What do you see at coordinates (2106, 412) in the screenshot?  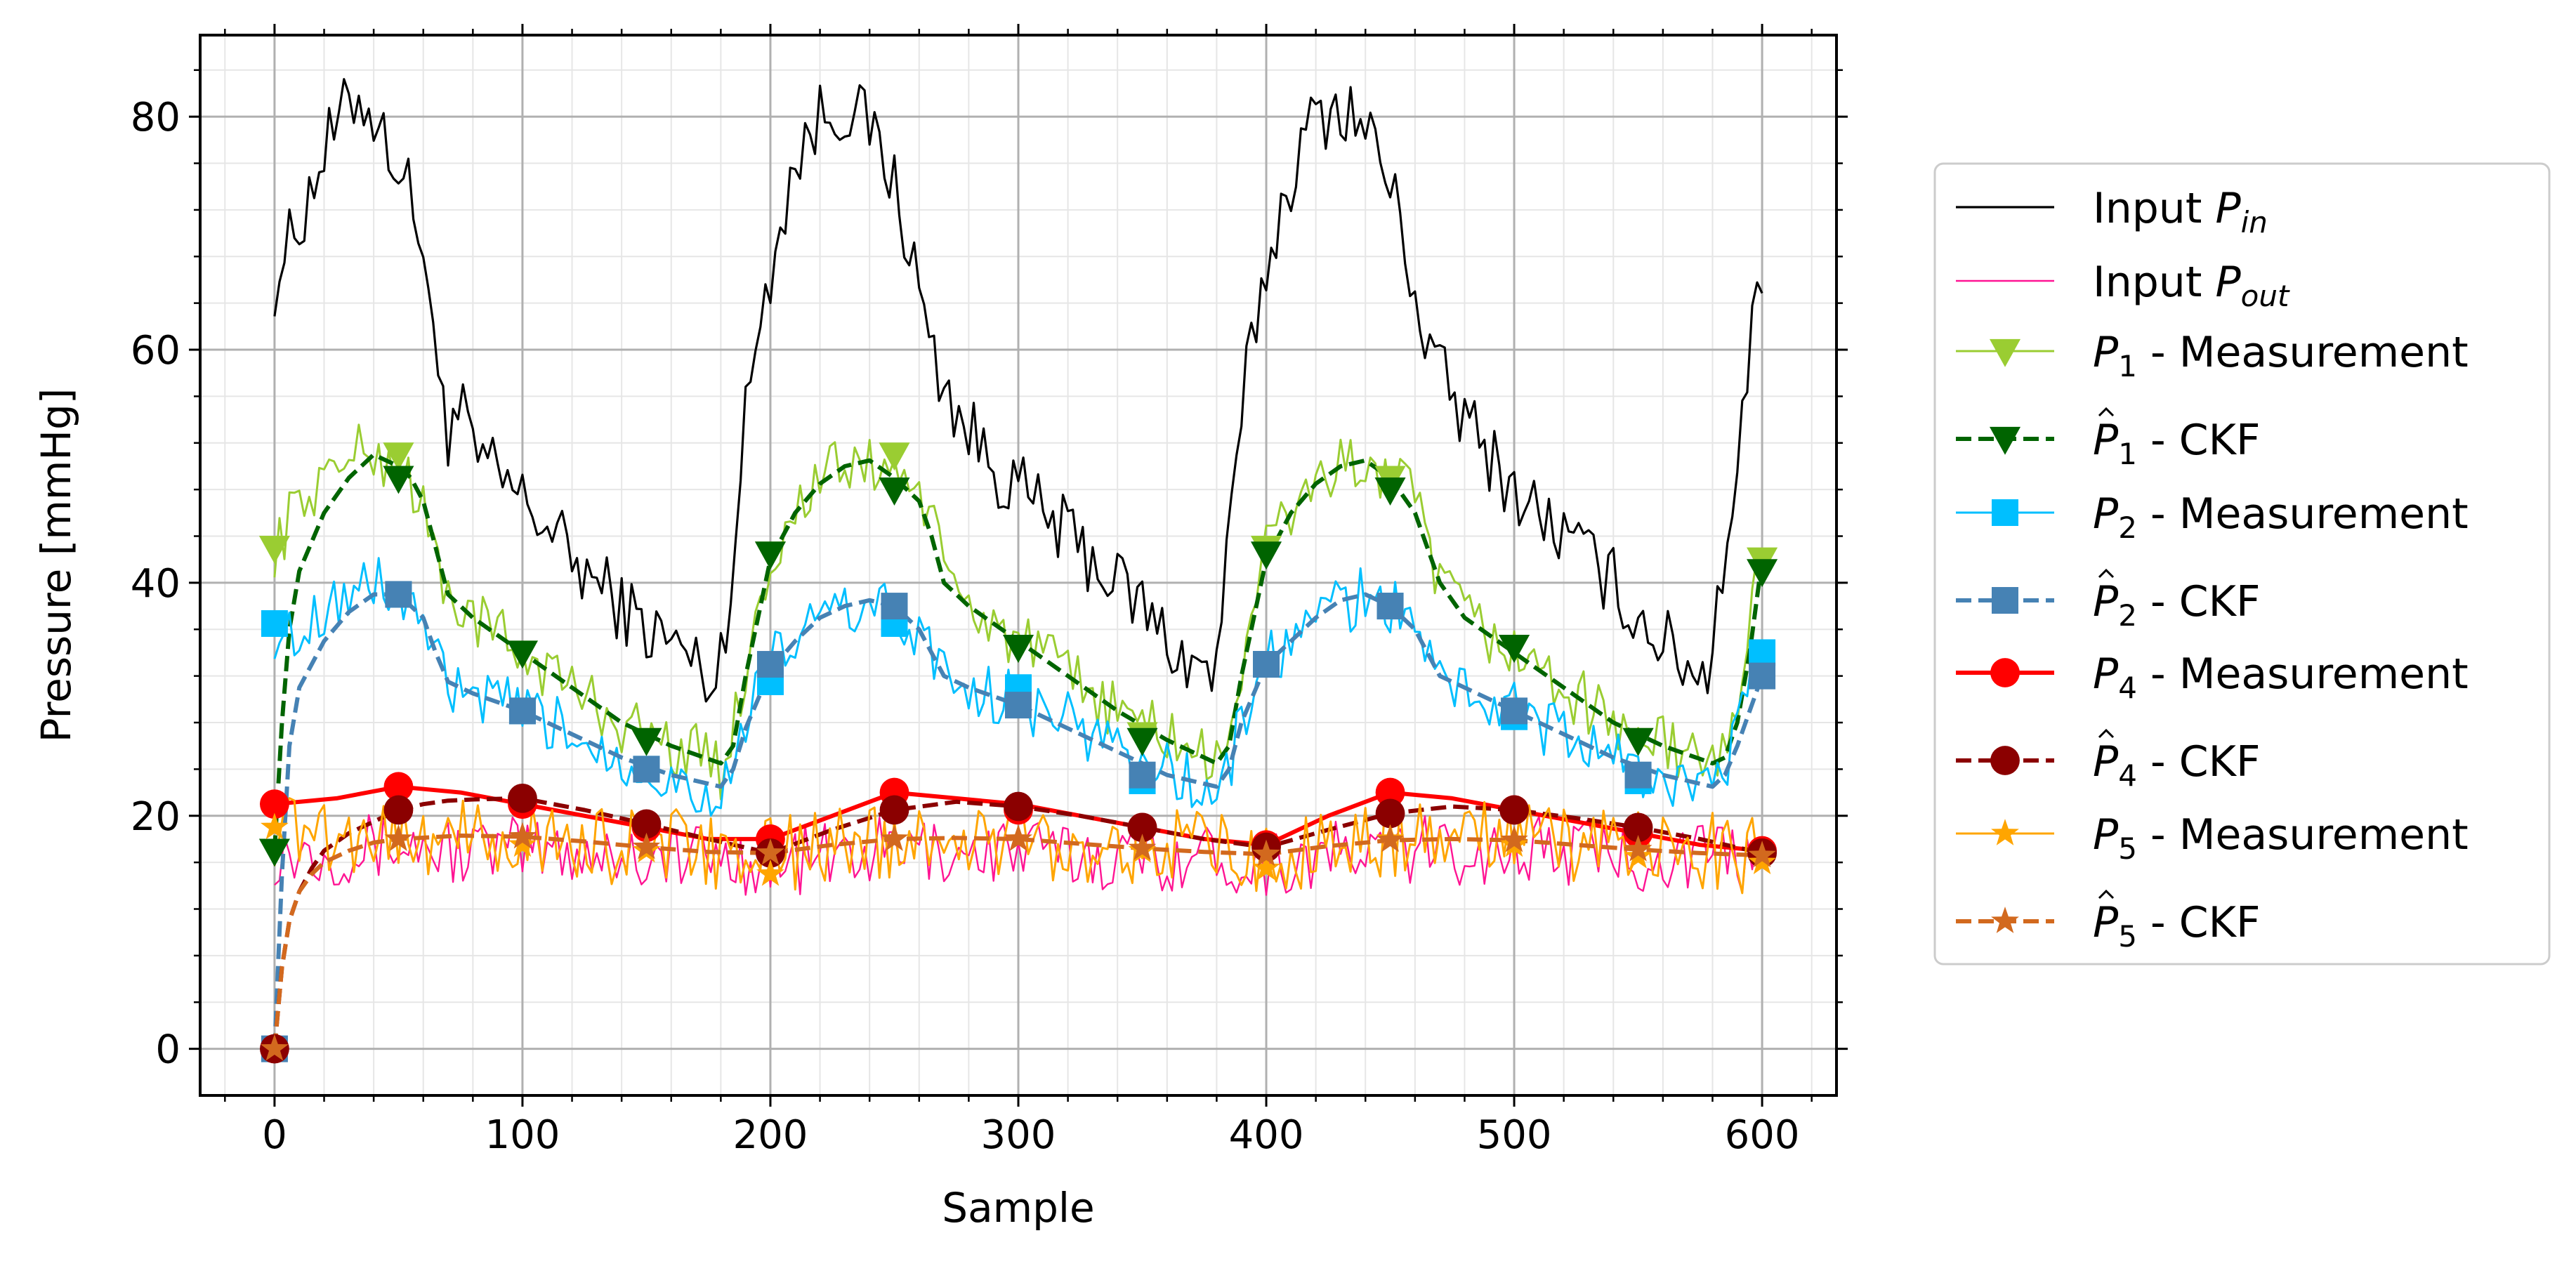 I see `legend-hat-p1-hat-ckf` at bounding box center [2106, 412].